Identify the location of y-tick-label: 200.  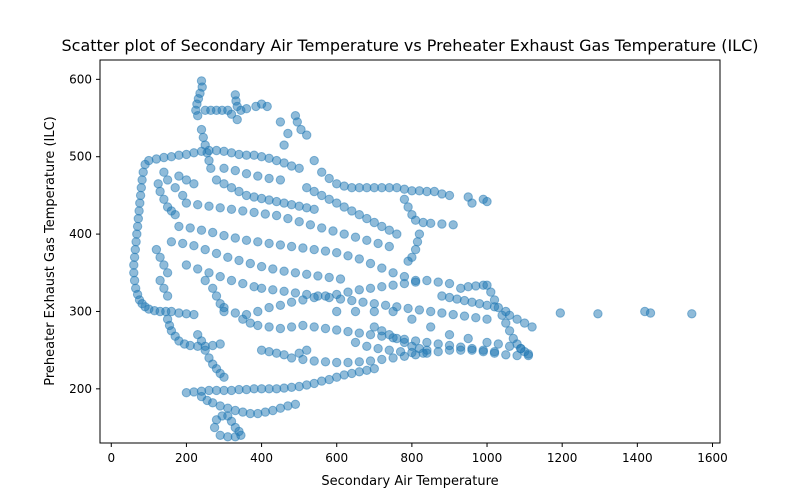
(80, 389).